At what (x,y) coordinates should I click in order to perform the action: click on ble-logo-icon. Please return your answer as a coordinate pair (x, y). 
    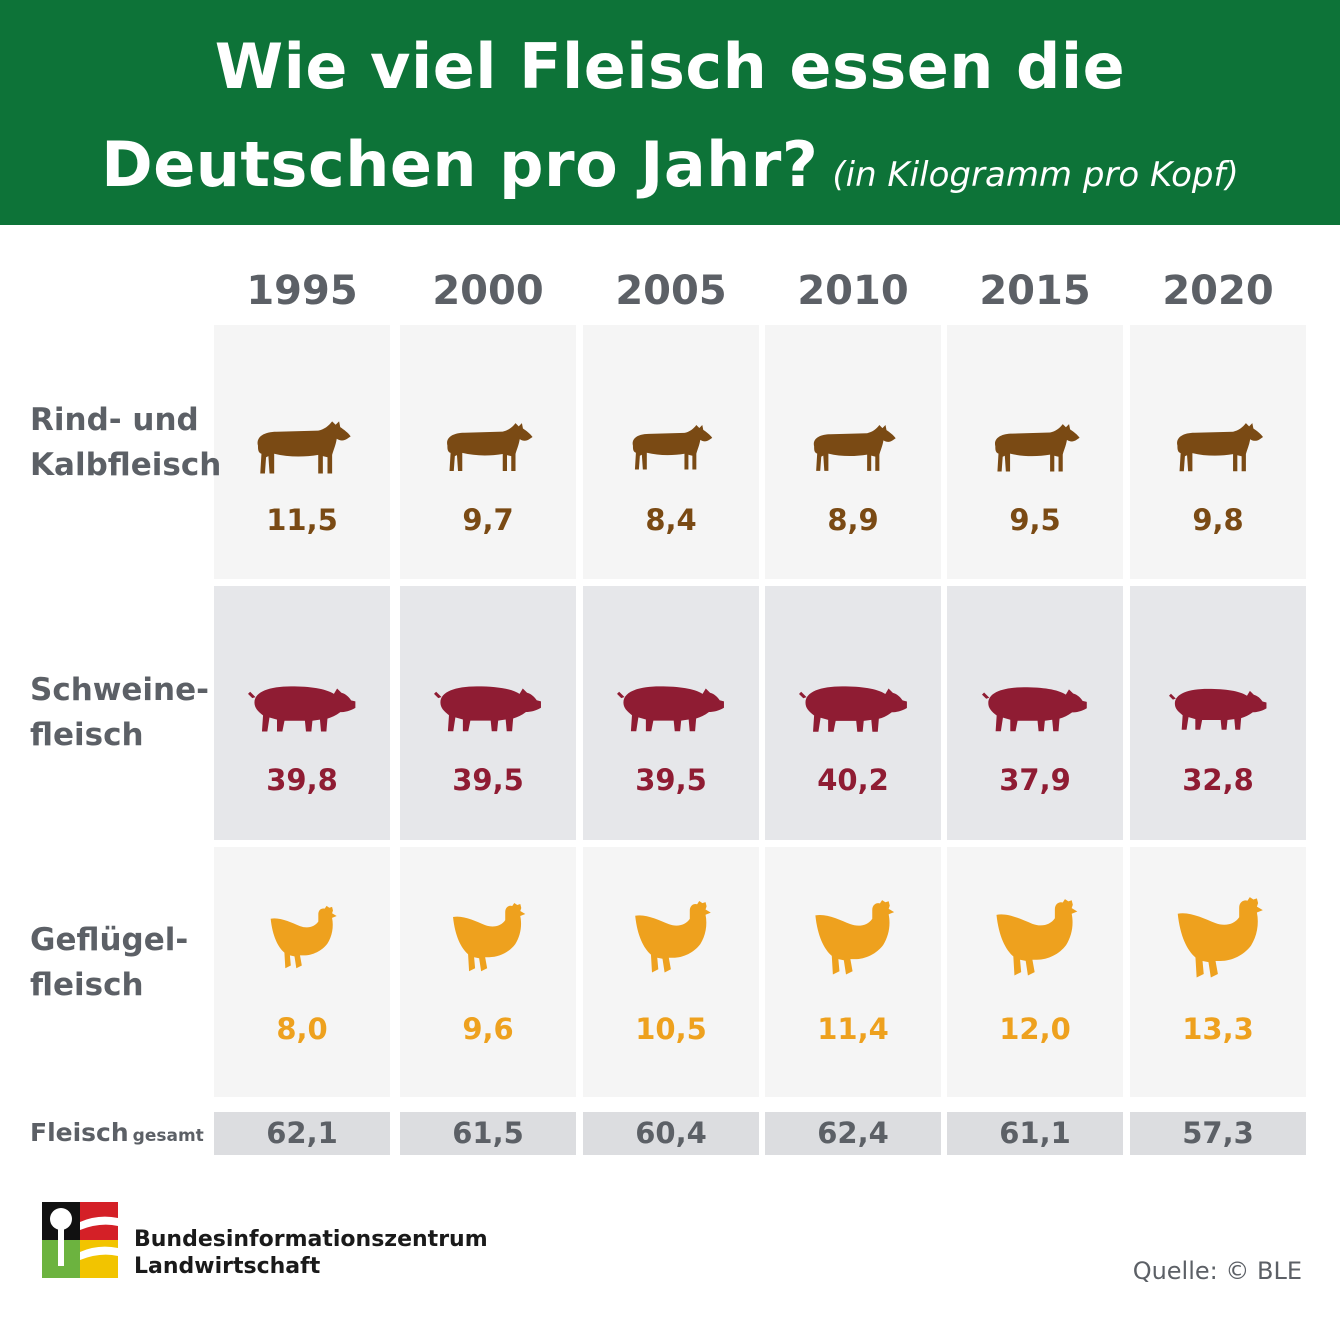
    Looking at the image, I should click on (80, 1240).